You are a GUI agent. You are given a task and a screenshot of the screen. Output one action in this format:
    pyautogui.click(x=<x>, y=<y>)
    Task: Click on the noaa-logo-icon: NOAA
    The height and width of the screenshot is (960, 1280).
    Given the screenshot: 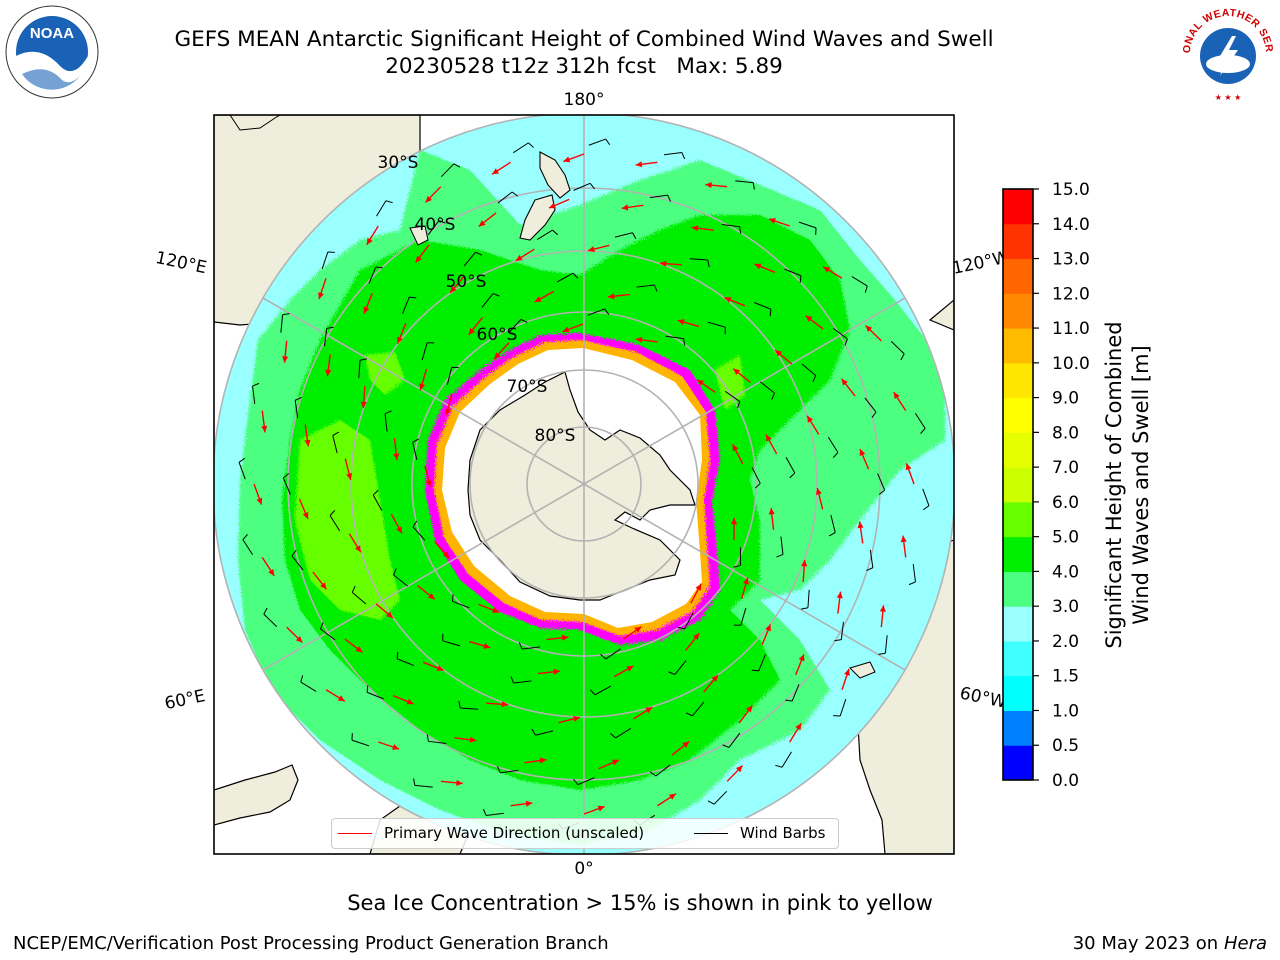 What is the action you would take?
    pyautogui.click(x=52, y=52)
    